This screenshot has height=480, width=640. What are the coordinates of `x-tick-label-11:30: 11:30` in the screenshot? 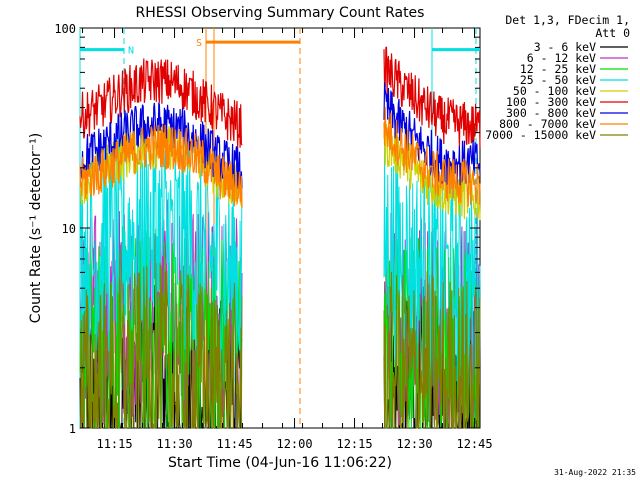 It's located at (174, 444).